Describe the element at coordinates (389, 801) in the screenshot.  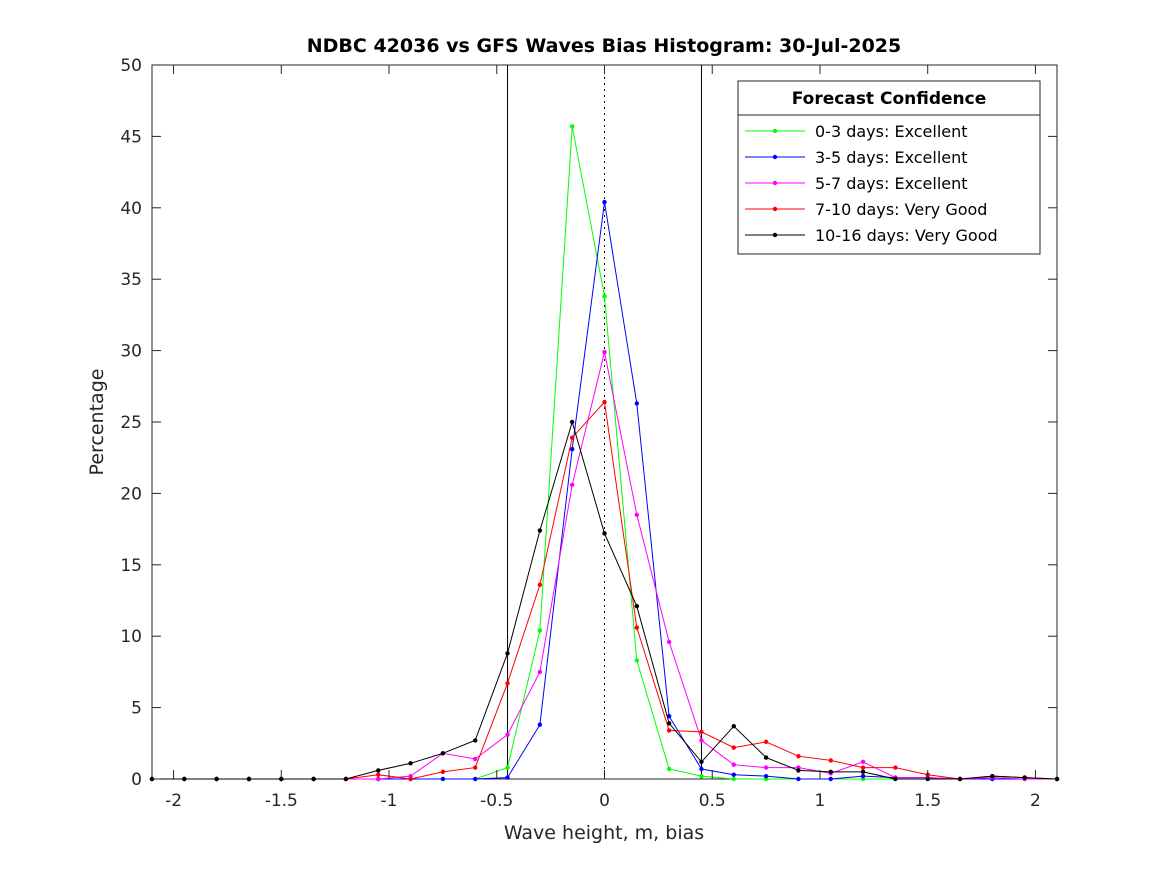
I see `x-tick-label: -1` at that location.